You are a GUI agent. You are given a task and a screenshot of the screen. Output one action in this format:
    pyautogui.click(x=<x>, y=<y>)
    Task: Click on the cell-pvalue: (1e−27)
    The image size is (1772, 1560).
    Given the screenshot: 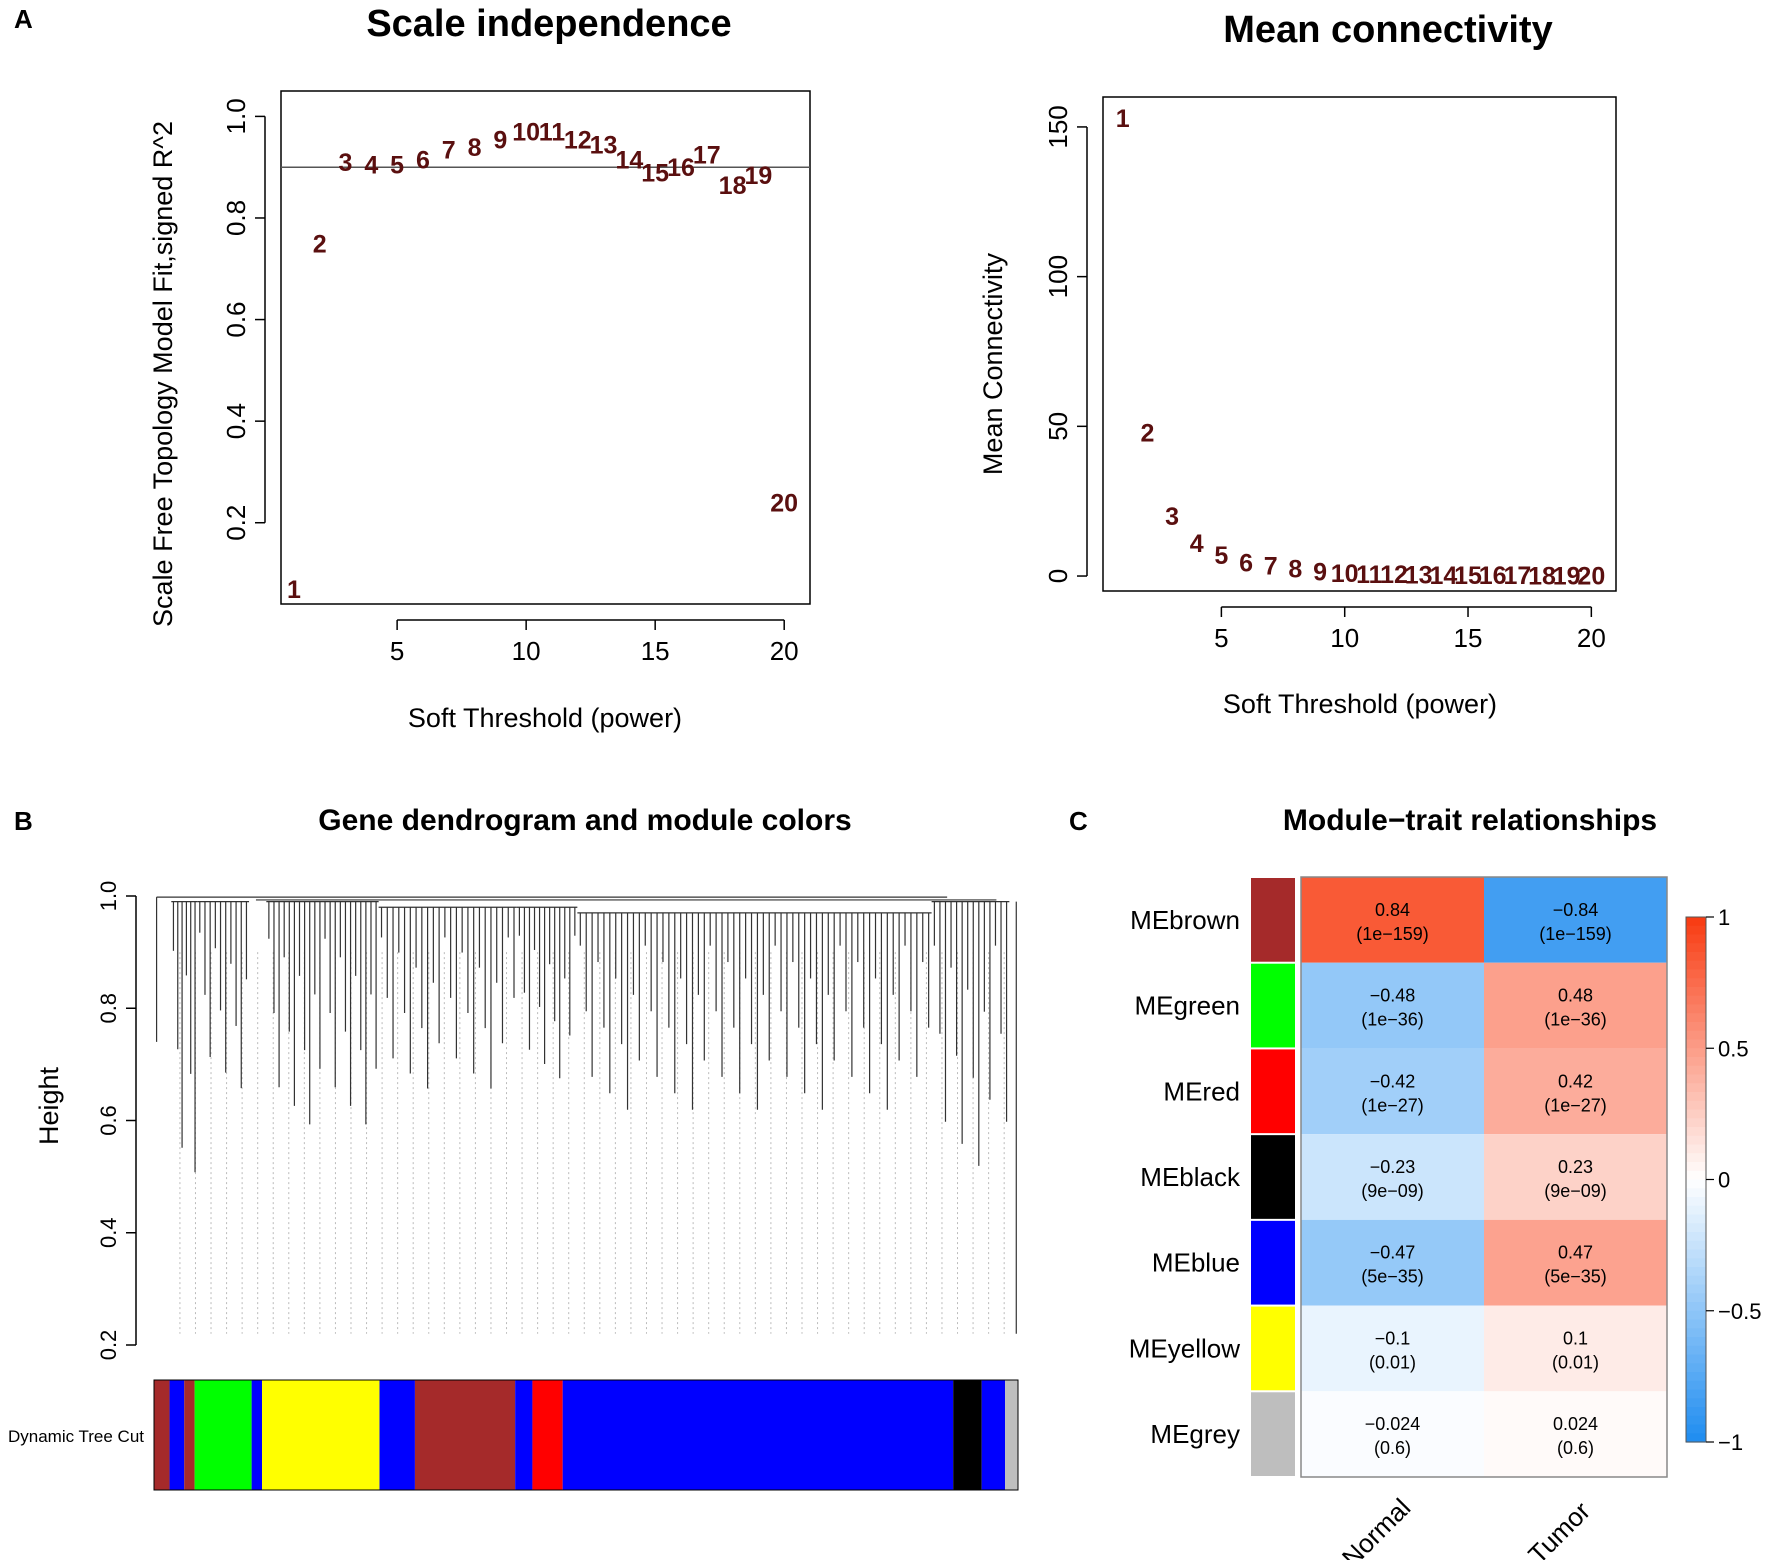 What is the action you would take?
    pyautogui.click(x=1575, y=1105)
    